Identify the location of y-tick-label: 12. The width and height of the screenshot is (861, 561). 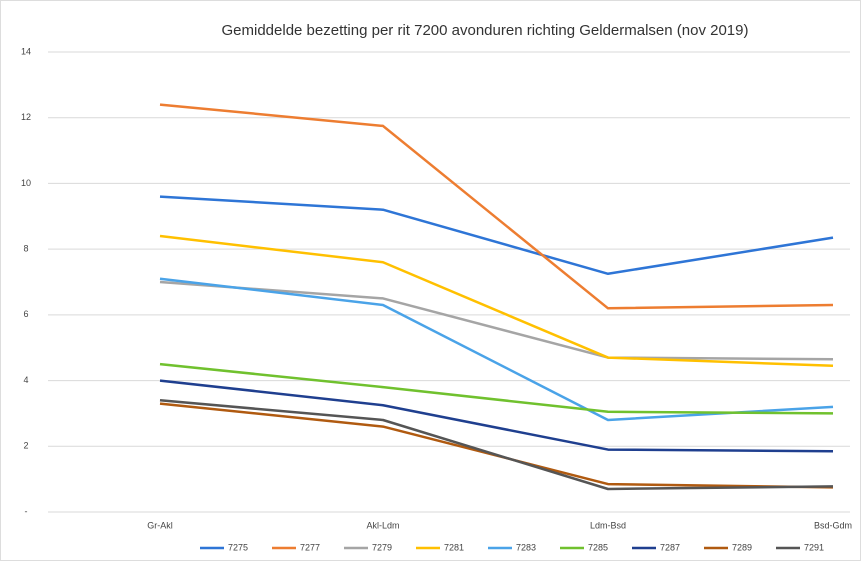
(26, 117).